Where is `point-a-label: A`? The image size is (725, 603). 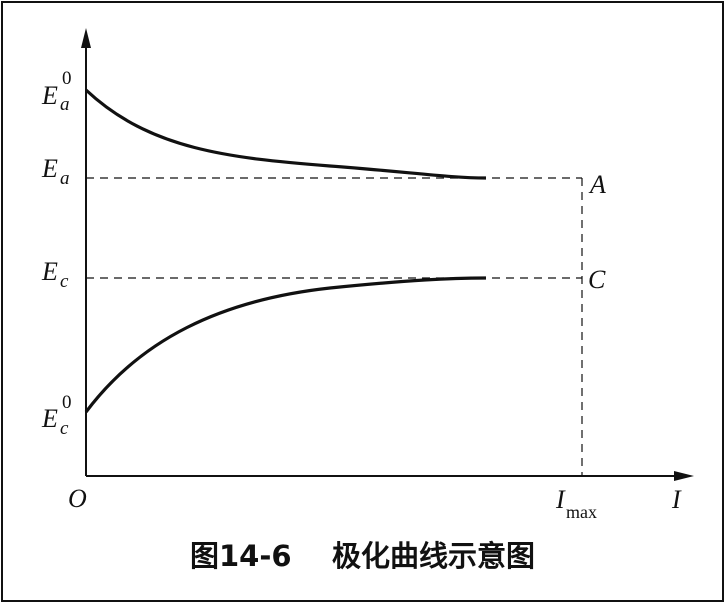 point-a-label: A is located at coordinates (597, 184).